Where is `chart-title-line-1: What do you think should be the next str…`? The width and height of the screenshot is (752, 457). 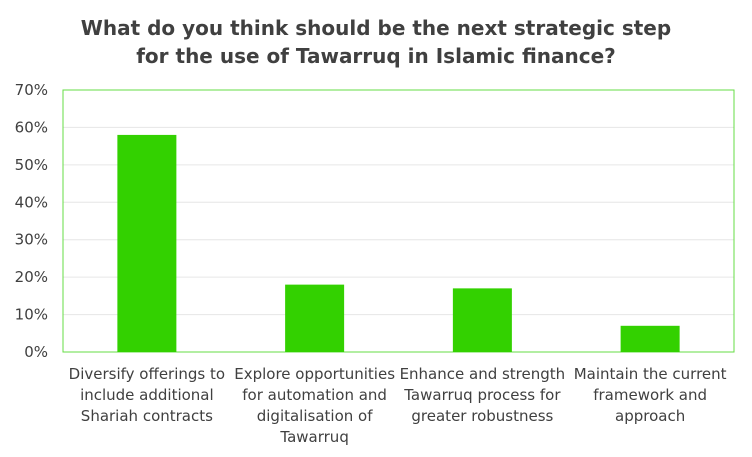 chart-title-line-1: What do you think should be the next str… is located at coordinates (376, 28).